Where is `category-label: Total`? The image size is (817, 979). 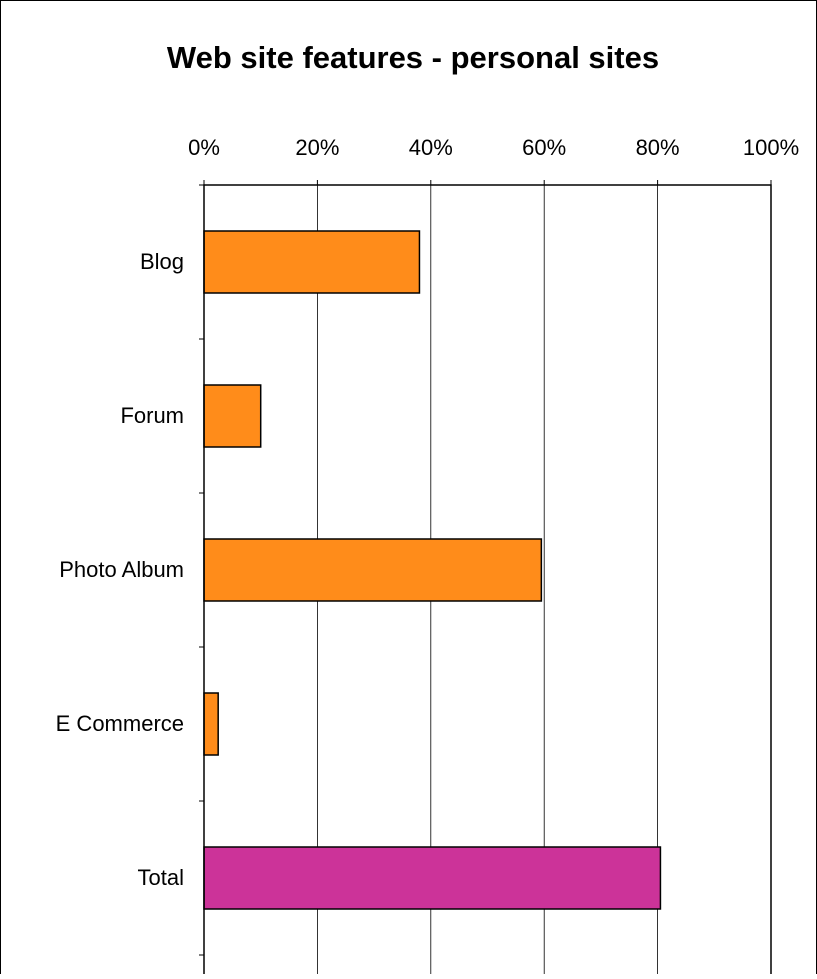
category-label: Total is located at coordinates (161, 877).